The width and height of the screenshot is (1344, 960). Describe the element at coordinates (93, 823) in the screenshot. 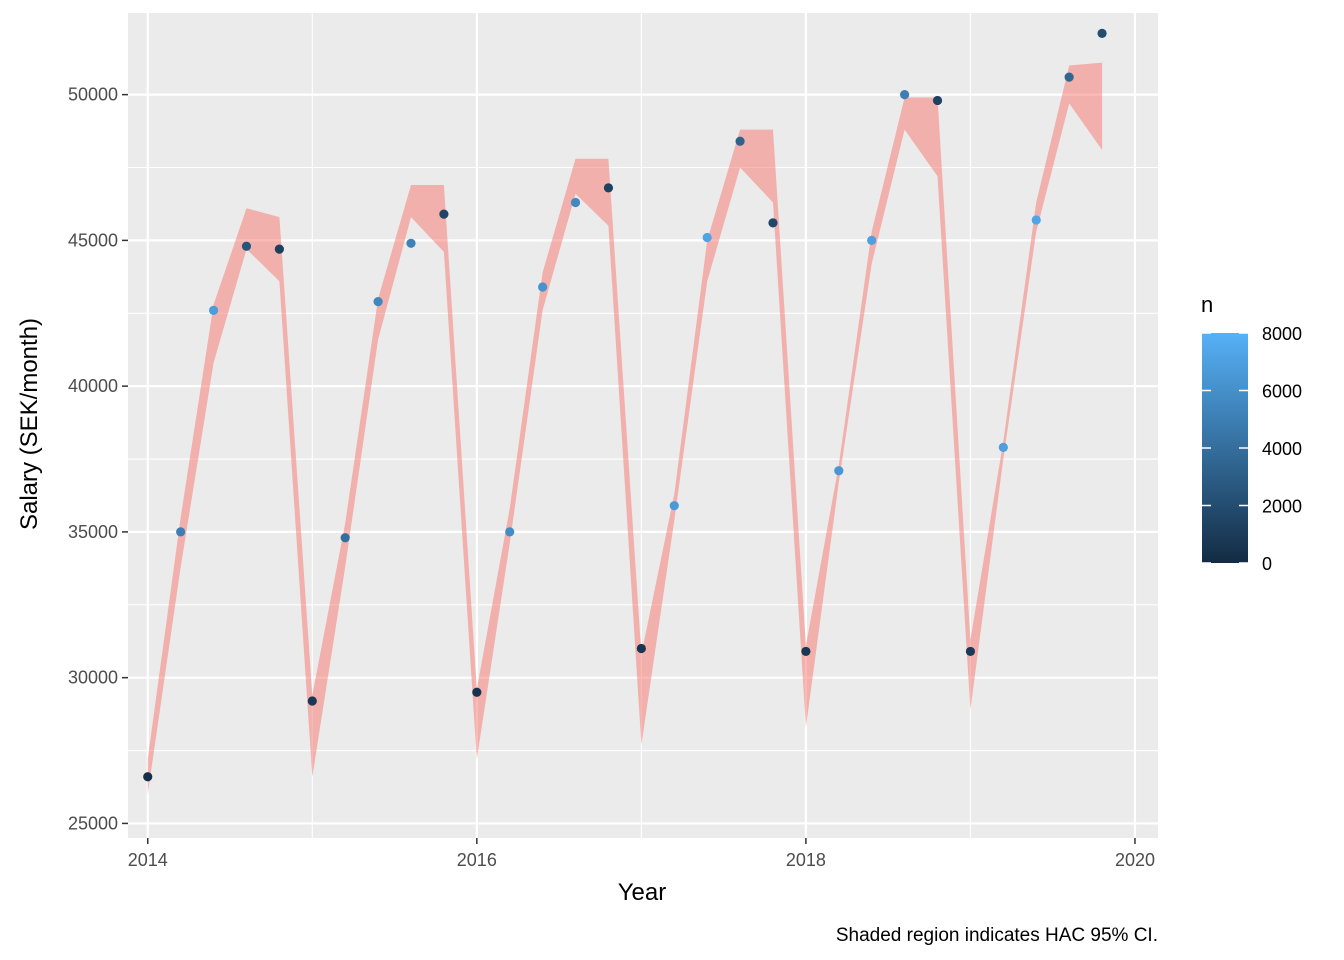

I see `y-tick-label: 25000` at that location.